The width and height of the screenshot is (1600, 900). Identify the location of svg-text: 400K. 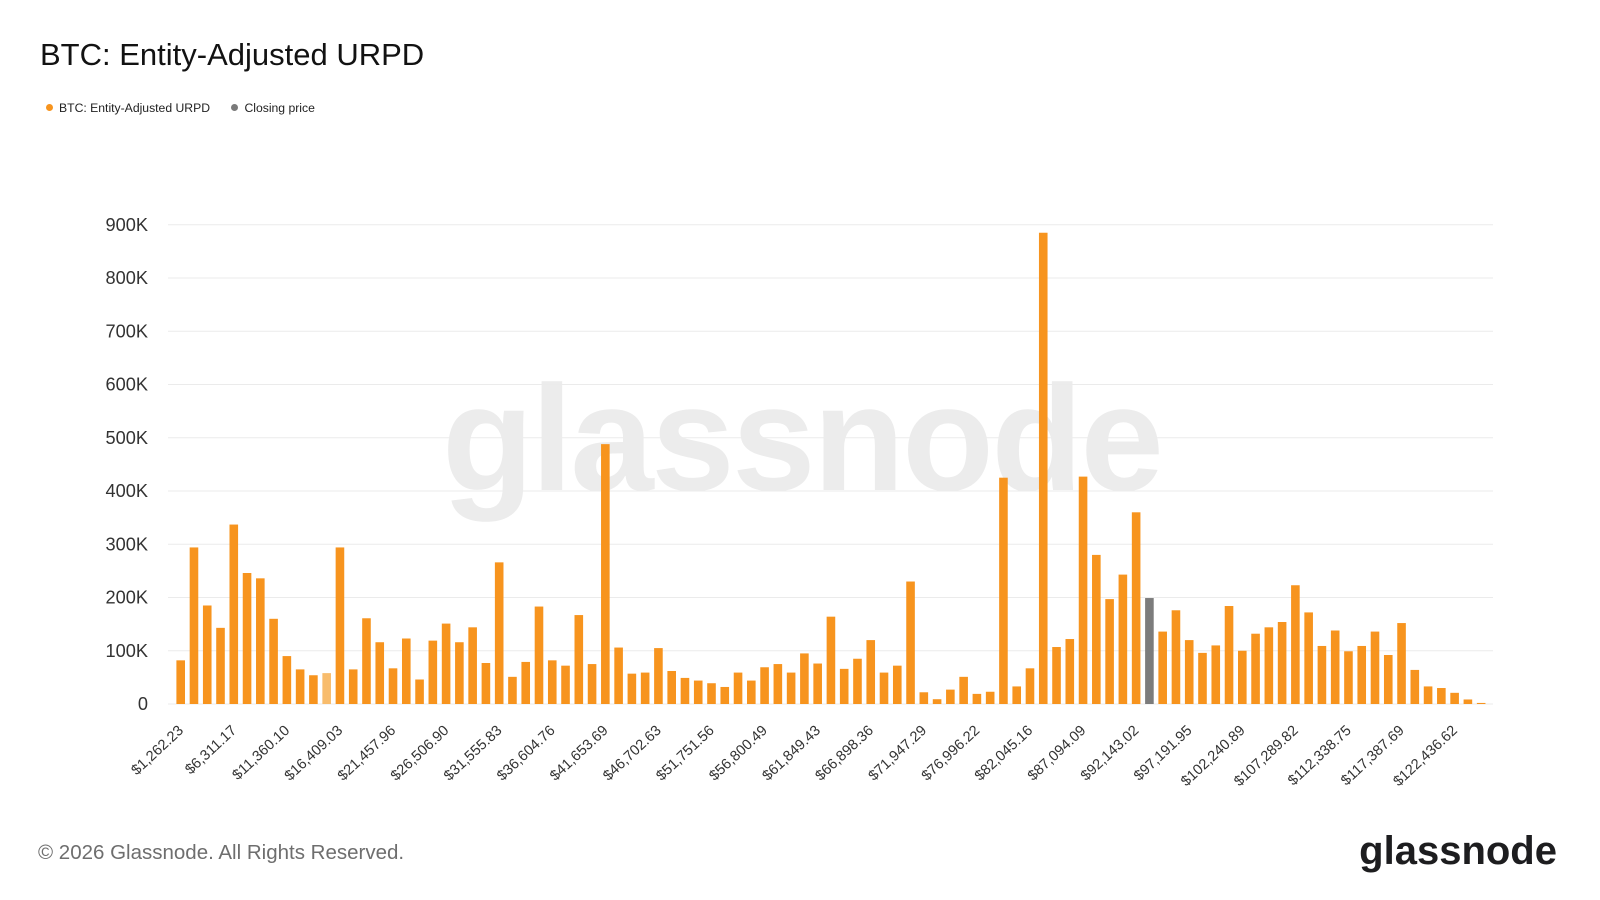
(127, 491).